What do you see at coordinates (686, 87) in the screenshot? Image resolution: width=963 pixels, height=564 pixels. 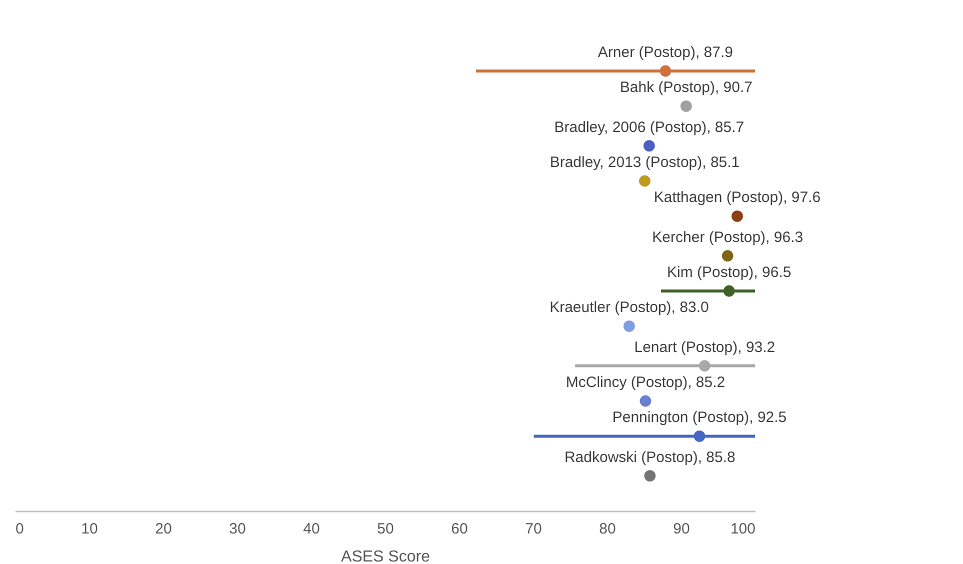 I see `annotation: Bahk (Postop), 90.7` at bounding box center [686, 87].